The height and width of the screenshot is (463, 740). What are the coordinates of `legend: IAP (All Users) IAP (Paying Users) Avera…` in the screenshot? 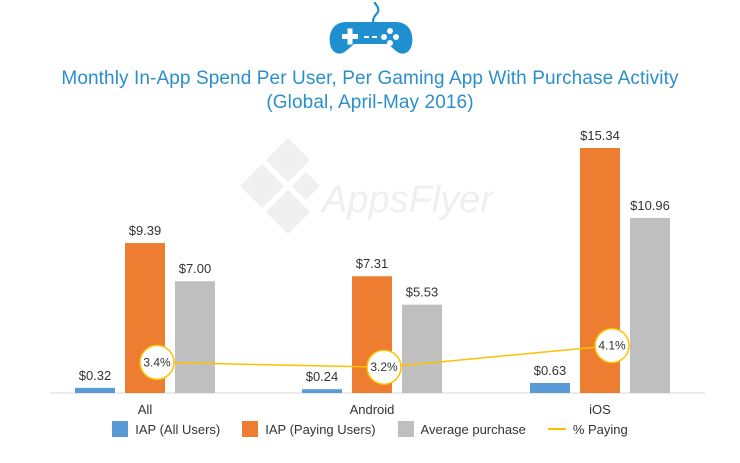 It's located at (370, 429).